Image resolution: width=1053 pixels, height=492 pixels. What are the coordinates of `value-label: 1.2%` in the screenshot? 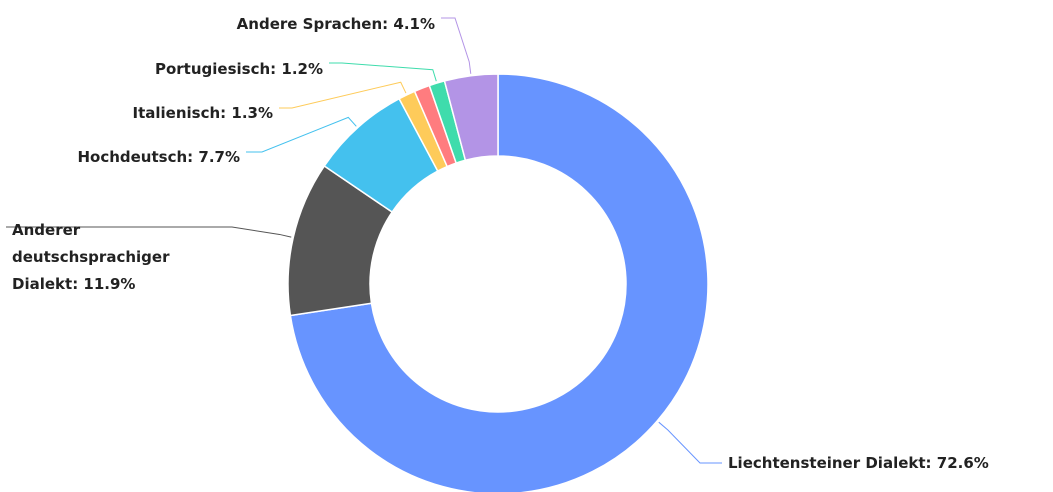 It's located at (302, 69).